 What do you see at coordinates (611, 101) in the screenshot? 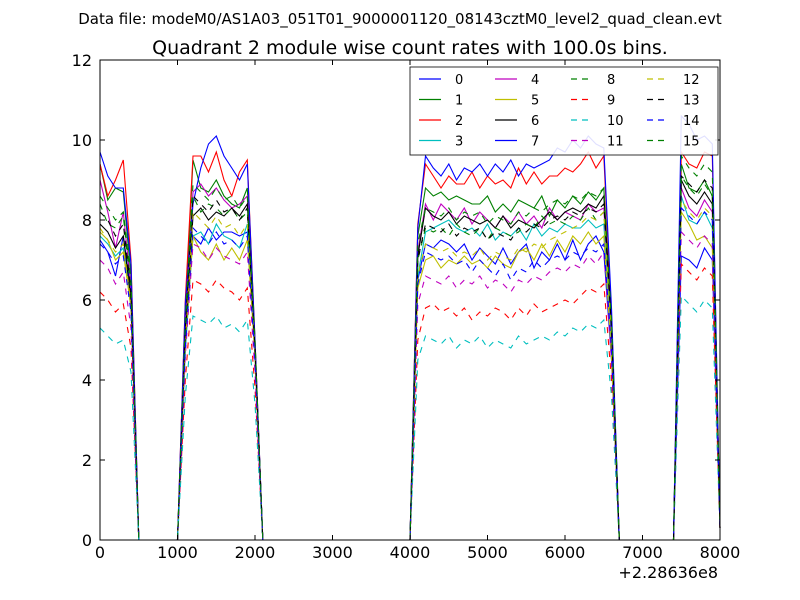
I see `legend-label-9: 9` at bounding box center [611, 101].